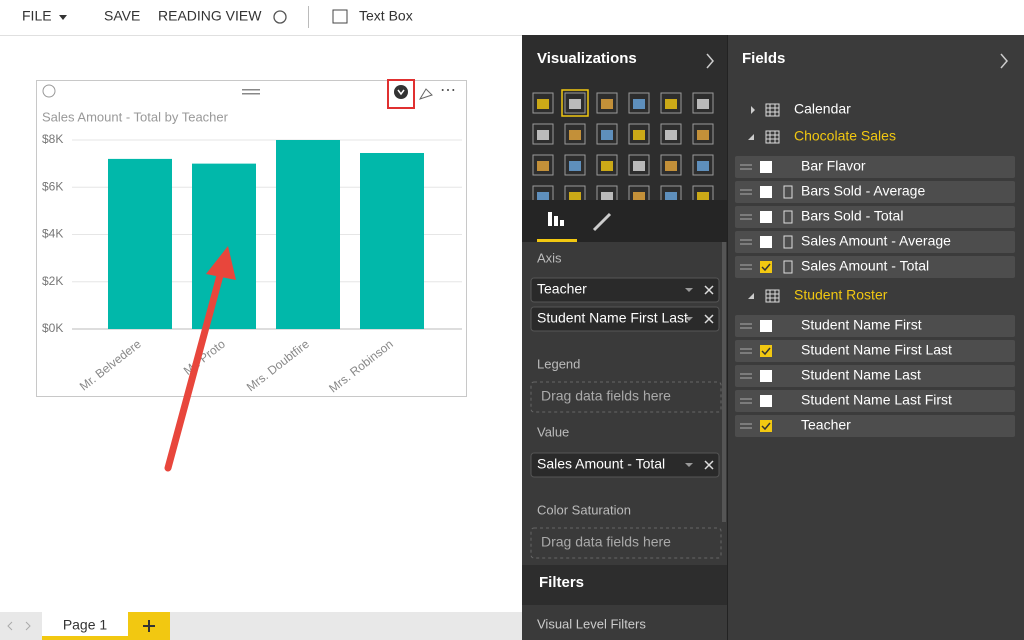 The width and height of the screenshot is (1024, 640). I want to click on field-name: Sales Amount - Average, so click(876, 241).